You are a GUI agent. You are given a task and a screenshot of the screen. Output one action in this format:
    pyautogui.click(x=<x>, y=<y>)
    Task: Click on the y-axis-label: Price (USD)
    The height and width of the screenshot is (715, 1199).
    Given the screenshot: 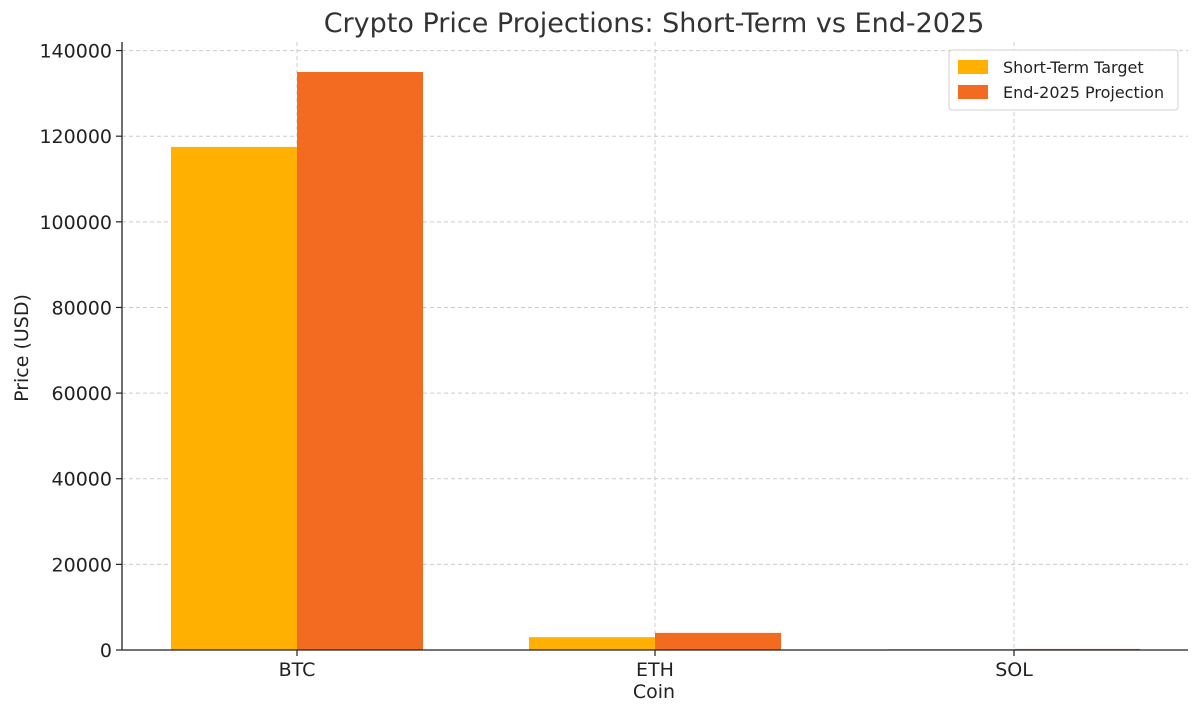 What is the action you would take?
    pyautogui.click(x=22, y=348)
    